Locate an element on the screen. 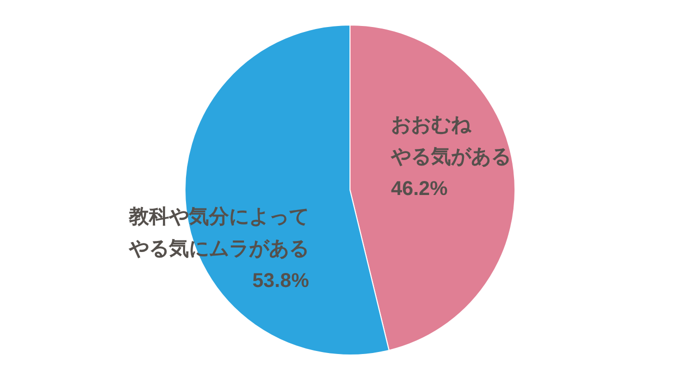  data-label: 46.2% is located at coordinates (419, 189).